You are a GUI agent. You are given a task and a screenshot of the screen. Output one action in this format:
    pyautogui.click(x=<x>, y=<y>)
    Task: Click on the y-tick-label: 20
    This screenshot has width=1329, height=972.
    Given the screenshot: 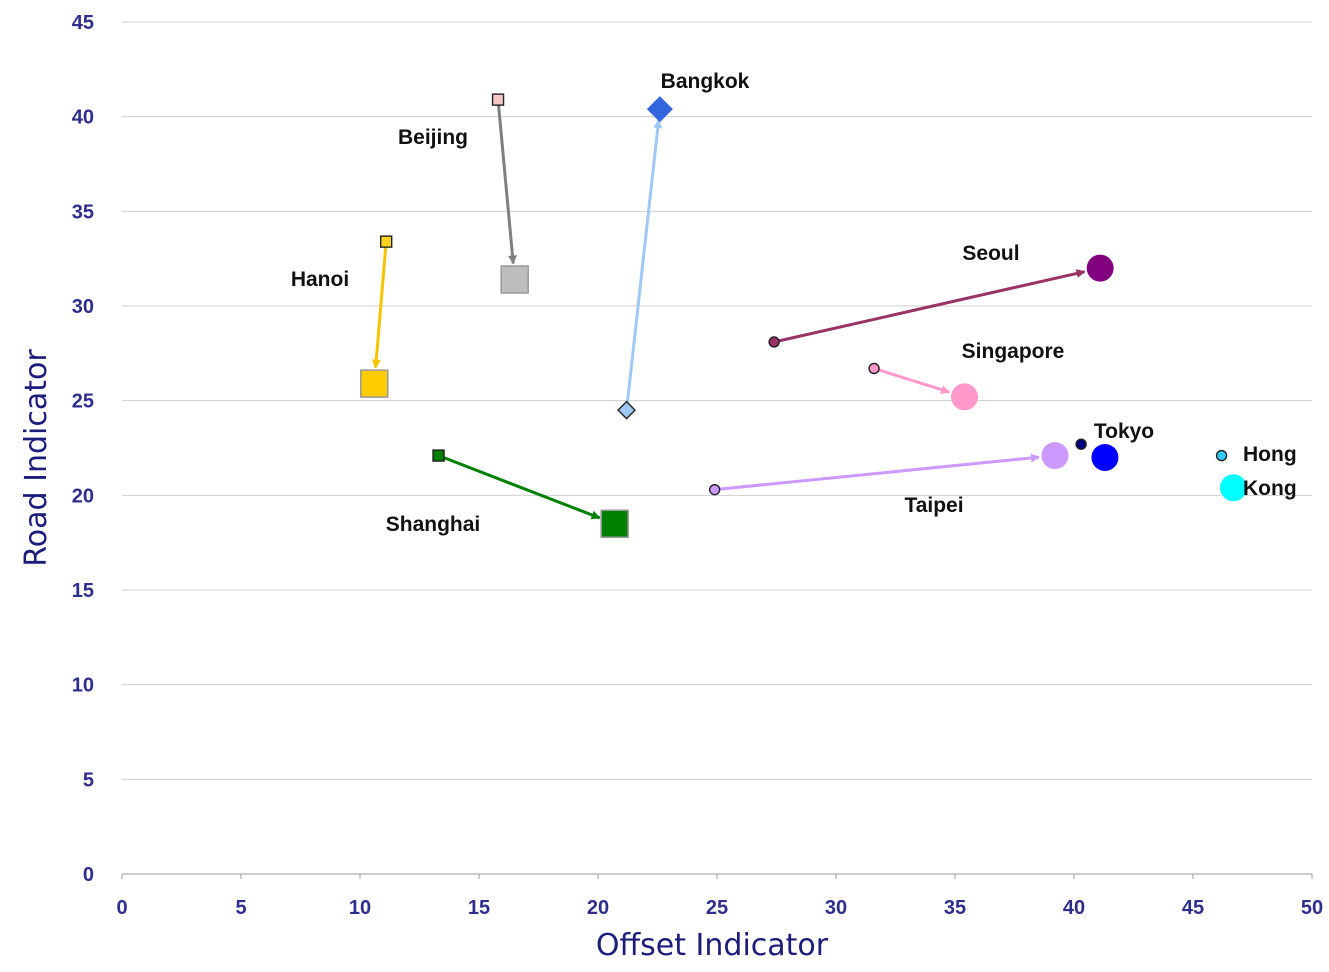 What is the action you would take?
    pyautogui.click(x=83, y=496)
    